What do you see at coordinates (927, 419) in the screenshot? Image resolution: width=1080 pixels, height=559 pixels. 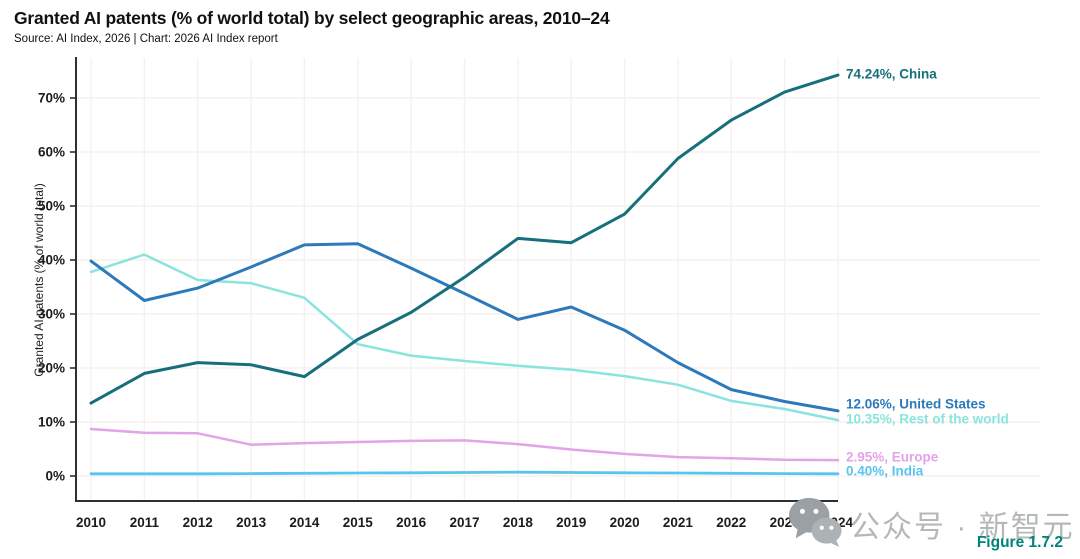 I see `series-end-label-rest-of-the-world: 10.35%, Rest of the world` at bounding box center [927, 419].